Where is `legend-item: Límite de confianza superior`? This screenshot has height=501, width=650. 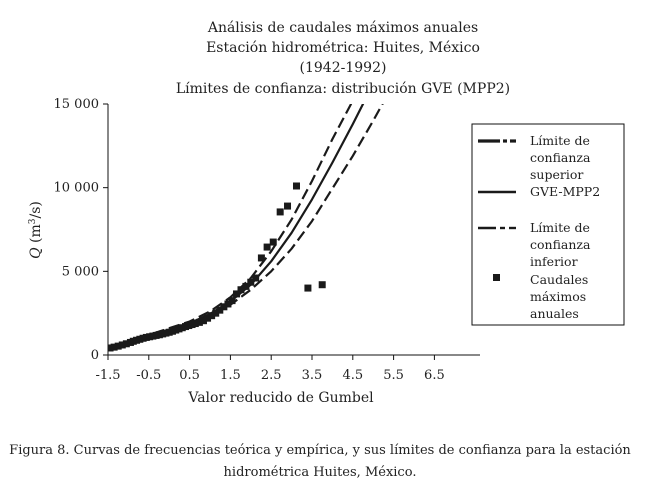
legend-item: Límite de confianza superior is located at coordinates (534, 157).